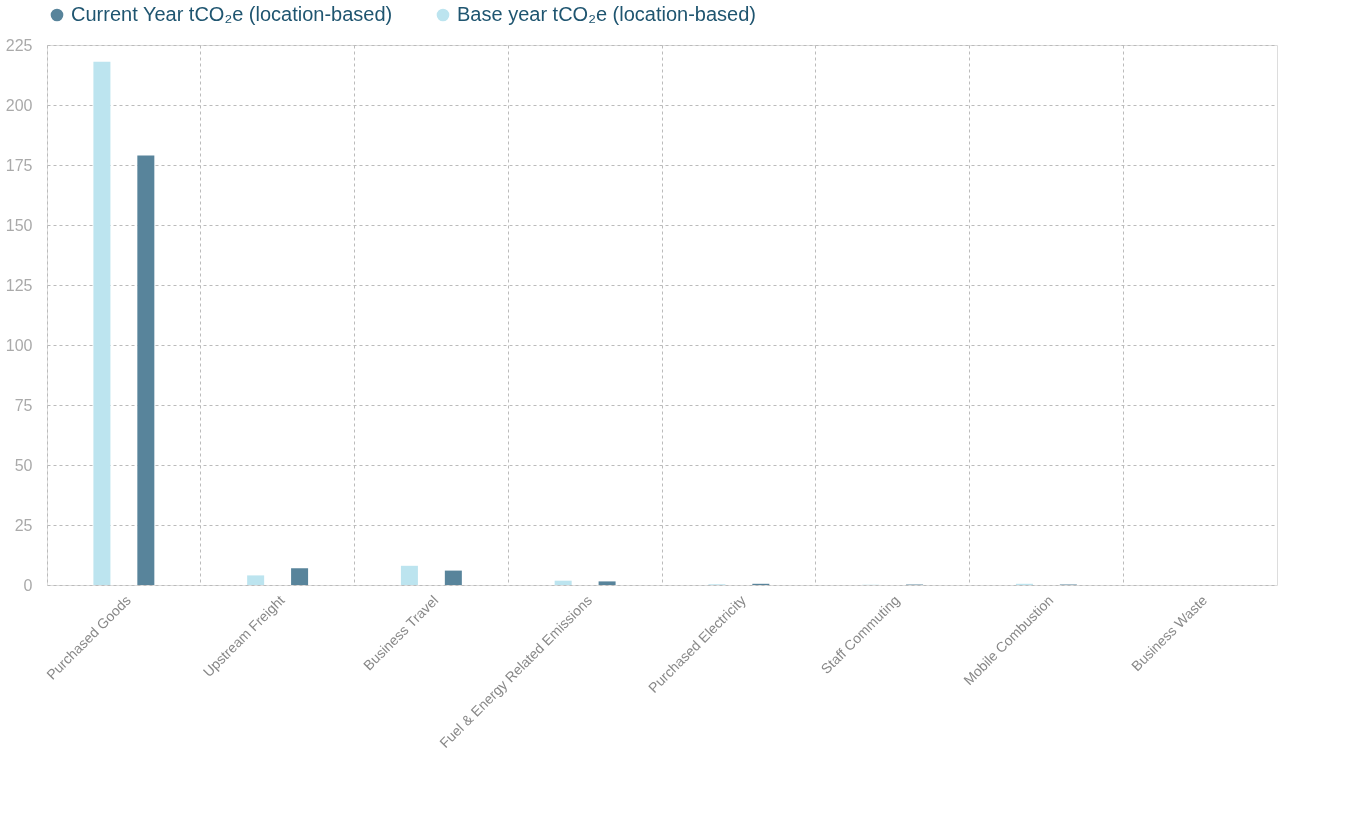  I want to click on y-tick-label: 200, so click(19, 105).